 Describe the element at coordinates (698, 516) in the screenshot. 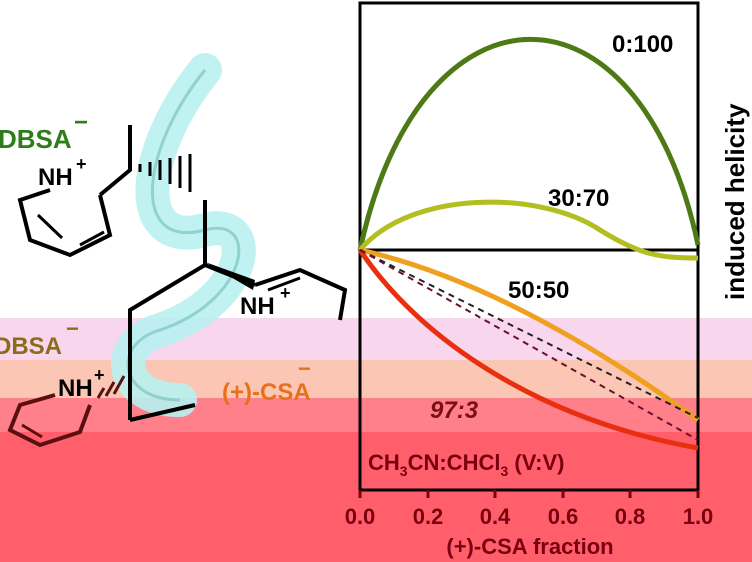

I see `x-tick-label: 1.0` at that location.